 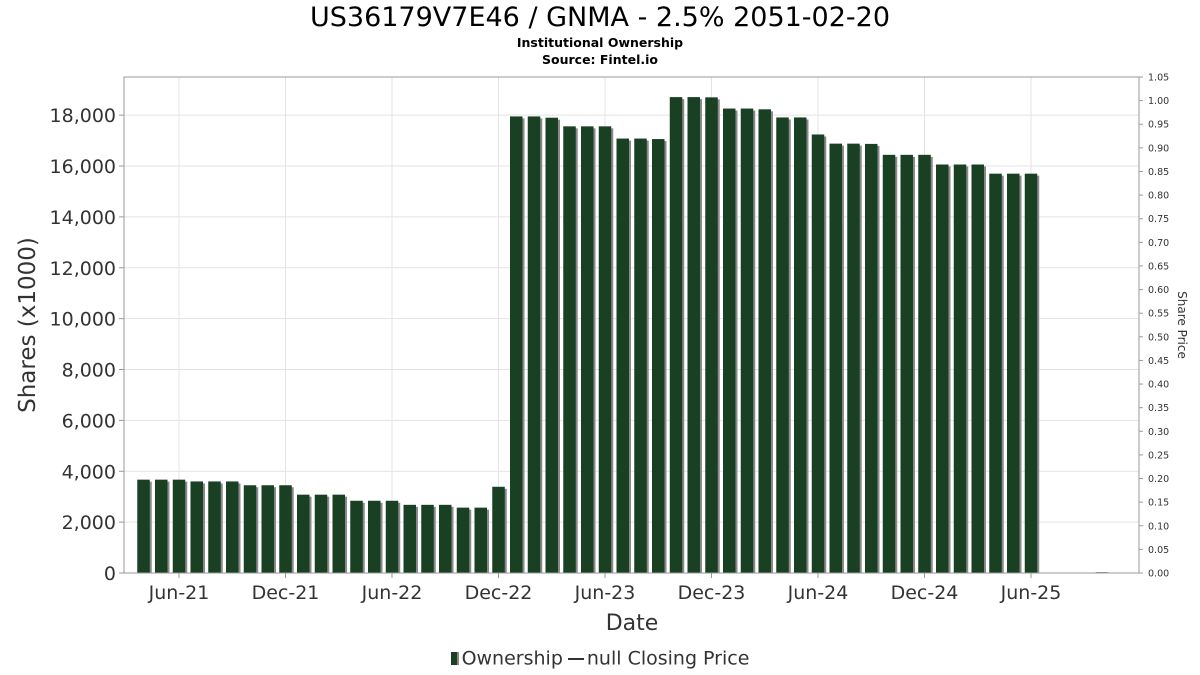 I want to click on x-tick-label: Jun-21, so click(x=179, y=593).